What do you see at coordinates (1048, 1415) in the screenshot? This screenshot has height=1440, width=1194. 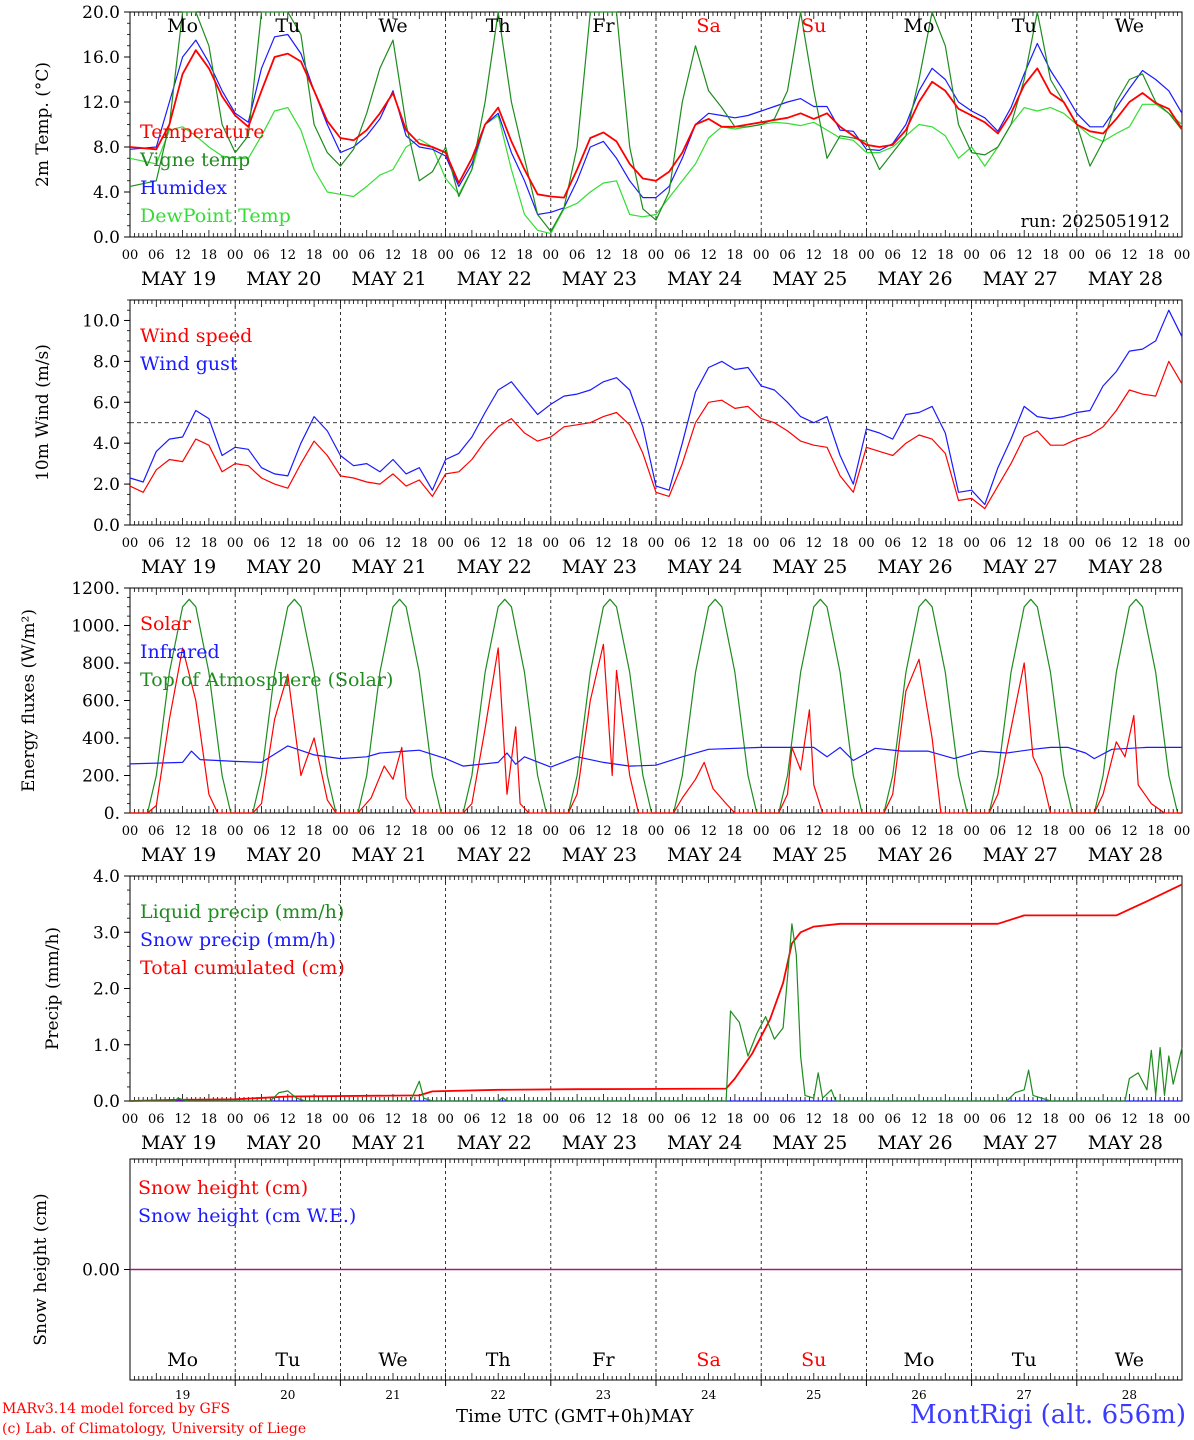 I see `station-name: MontRigi (alt. 656m)` at bounding box center [1048, 1415].